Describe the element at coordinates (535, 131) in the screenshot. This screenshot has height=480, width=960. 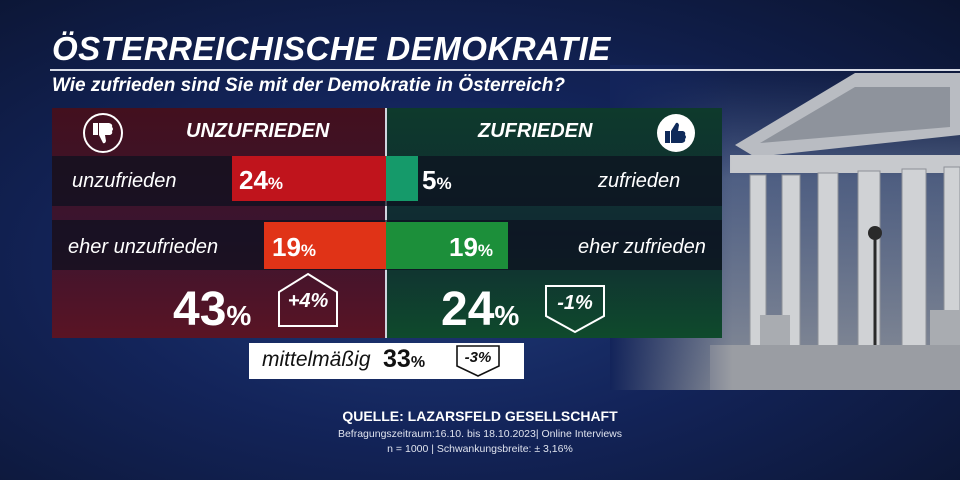
I see `zufrieden-header: ZUFRIEDEN` at that location.